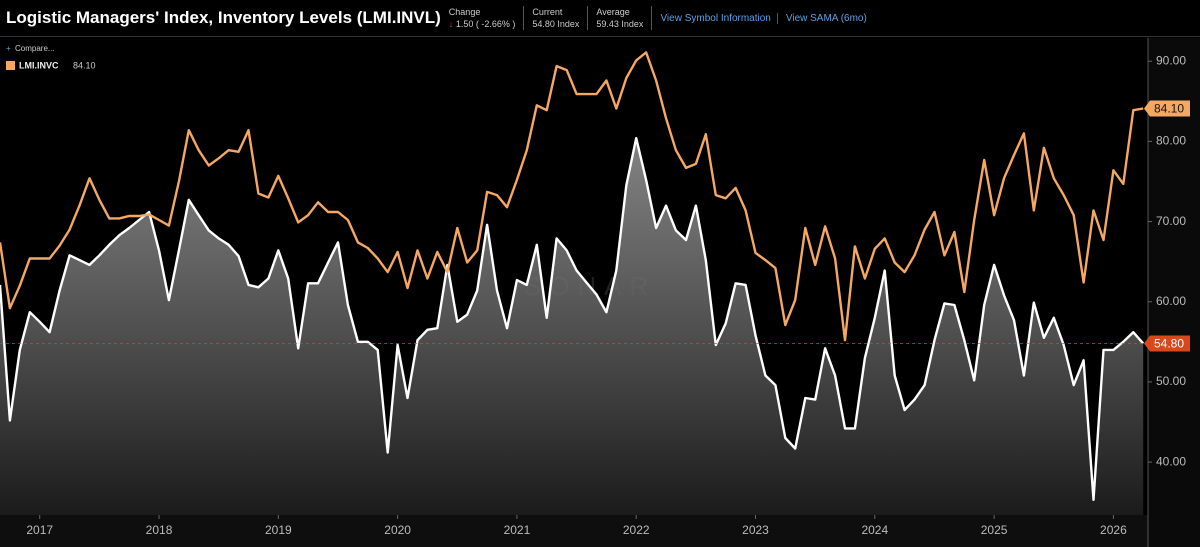  I want to click on average: Average 59.43 Index, so click(624, 18).